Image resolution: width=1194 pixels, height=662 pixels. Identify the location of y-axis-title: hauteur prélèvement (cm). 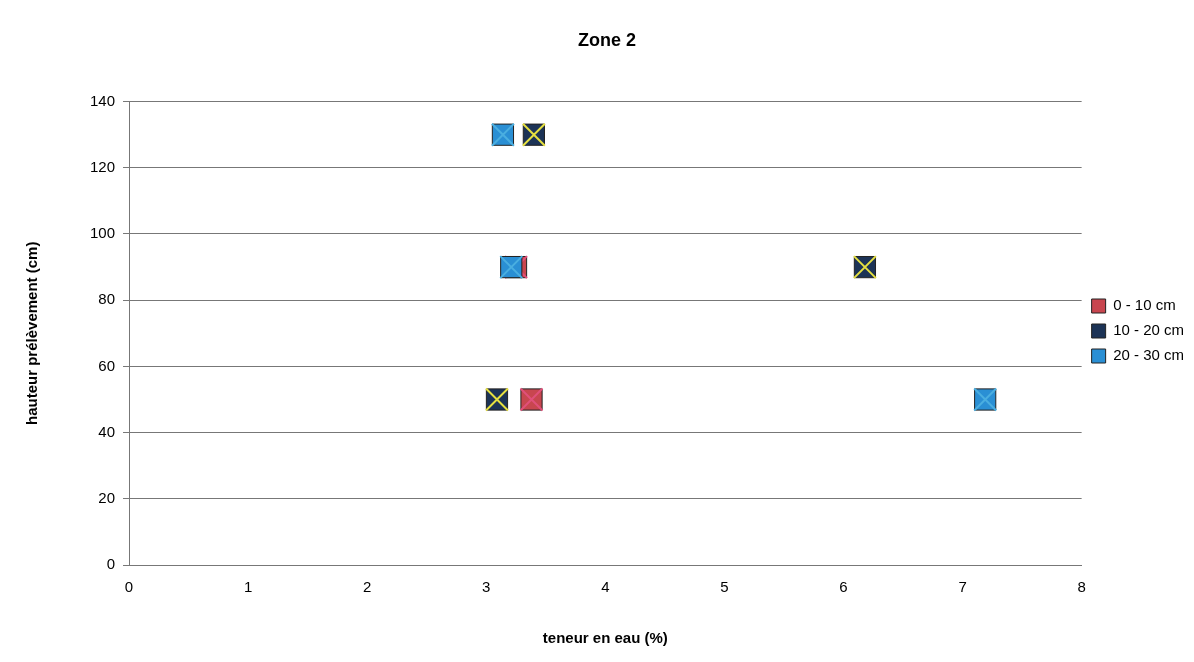
(32, 333).